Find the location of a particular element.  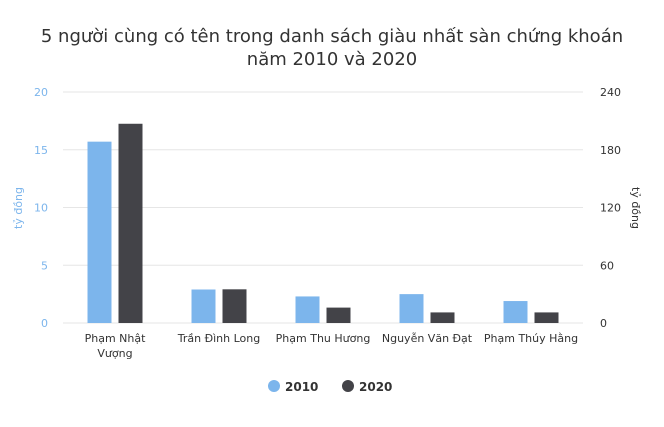

legend-swatch-2020 is located at coordinates (348, 386).